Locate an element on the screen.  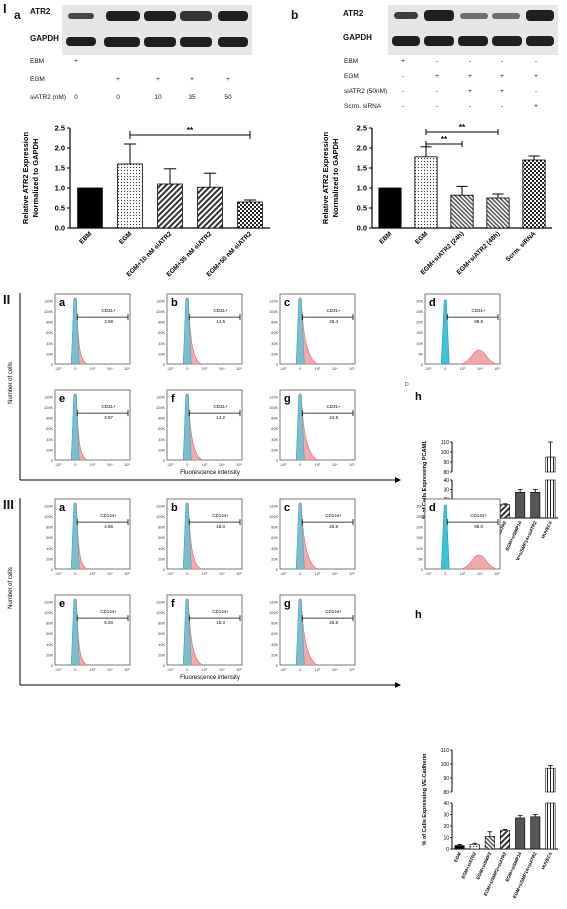
y-axis-title: % of Cells Expressing VE-Cadherin is located at coordinates (425, 799).